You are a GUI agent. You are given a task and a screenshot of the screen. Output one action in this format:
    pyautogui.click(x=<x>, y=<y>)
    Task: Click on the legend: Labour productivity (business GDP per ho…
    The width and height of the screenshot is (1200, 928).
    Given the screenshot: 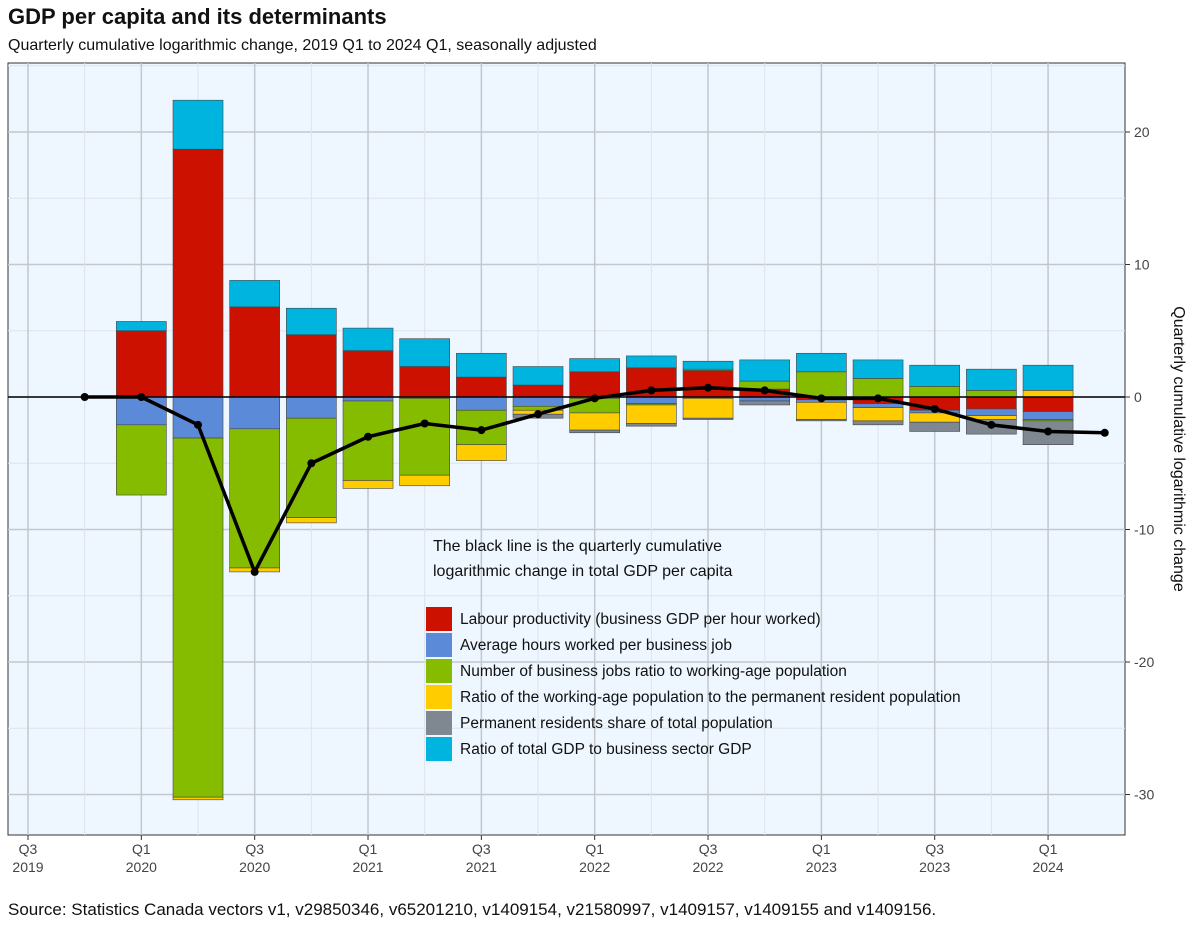 What is the action you would take?
    pyautogui.click(x=693, y=684)
    